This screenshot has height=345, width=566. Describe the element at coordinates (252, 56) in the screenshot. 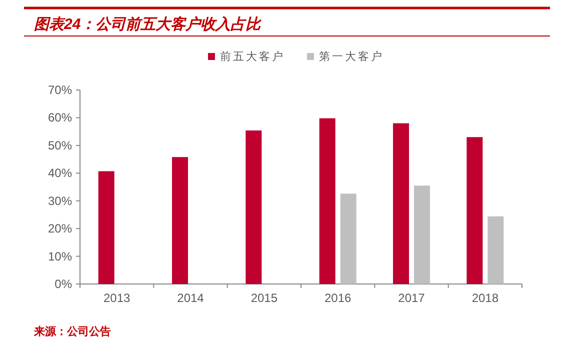

I see `legend-label: 前五大客户` at that location.